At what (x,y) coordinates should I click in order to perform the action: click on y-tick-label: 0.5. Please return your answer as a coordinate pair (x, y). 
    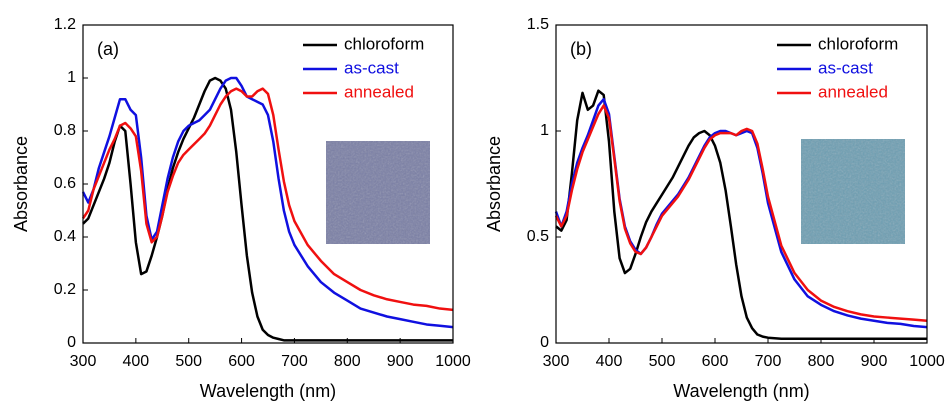
    Looking at the image, I should click on (538, 236).